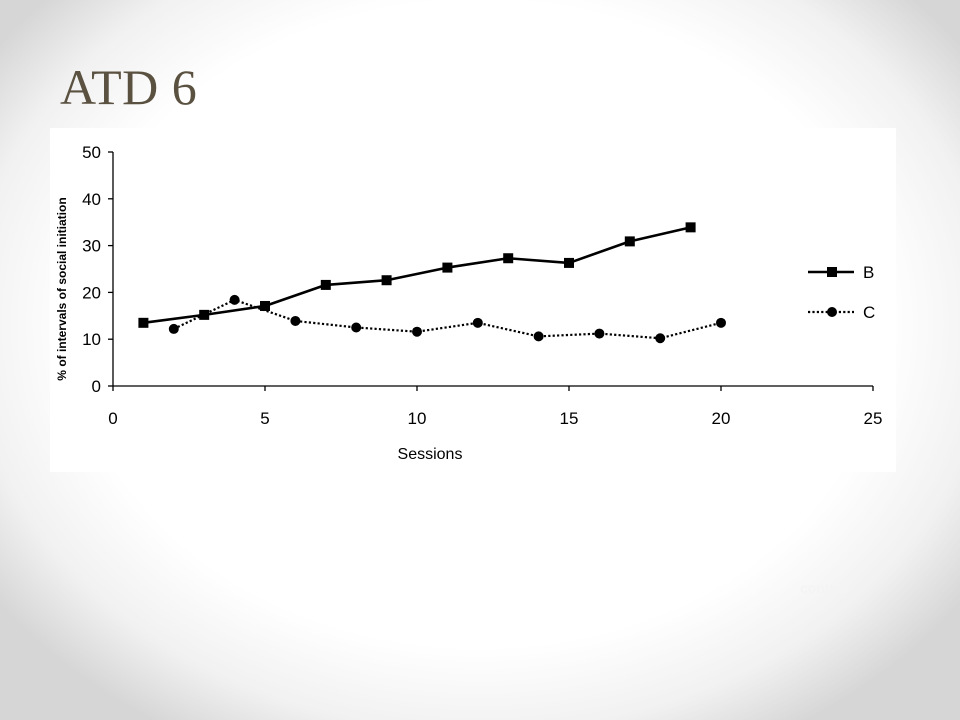 The height and width of the screenshot is (720, 960). What do you see at coordinates (721, 418) in the screenshot?
I see `x-tick-label: 20` at bounding box center [721, 418].